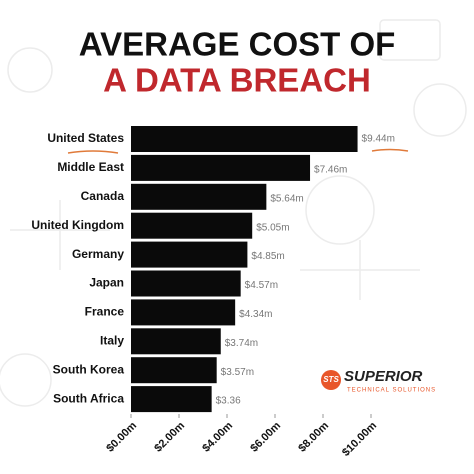 The image size is (474, 474). Describe the element at coordinates (103, 196) in the screenshot. I see `category-label: Canada` at that location.